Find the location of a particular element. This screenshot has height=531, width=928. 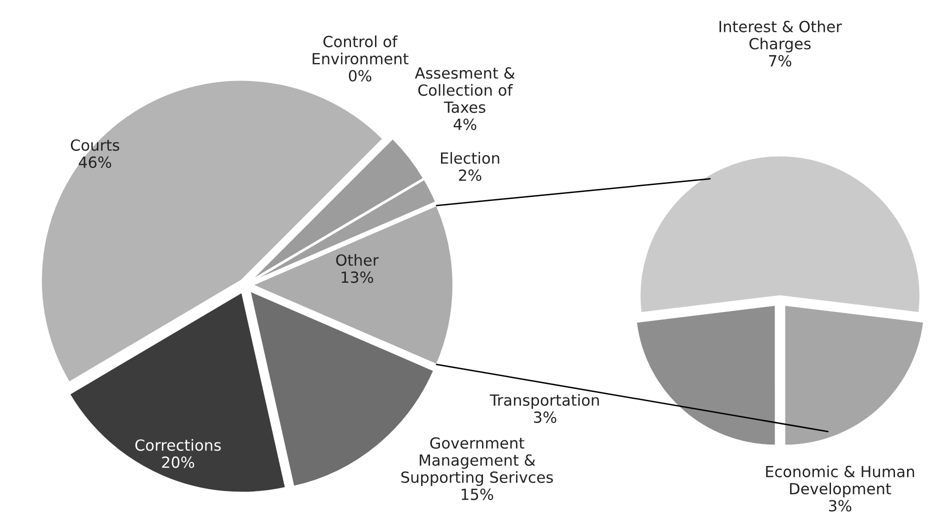

data-label: 20% is located at coordinates (178, 462).